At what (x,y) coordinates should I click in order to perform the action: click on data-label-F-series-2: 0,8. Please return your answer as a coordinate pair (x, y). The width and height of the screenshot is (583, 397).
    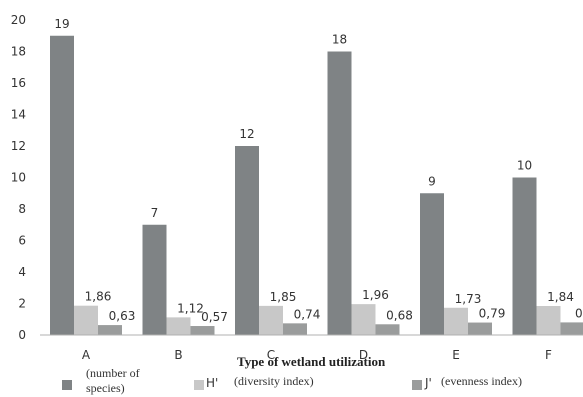
    Looking at the image, I should click on (579, 313).